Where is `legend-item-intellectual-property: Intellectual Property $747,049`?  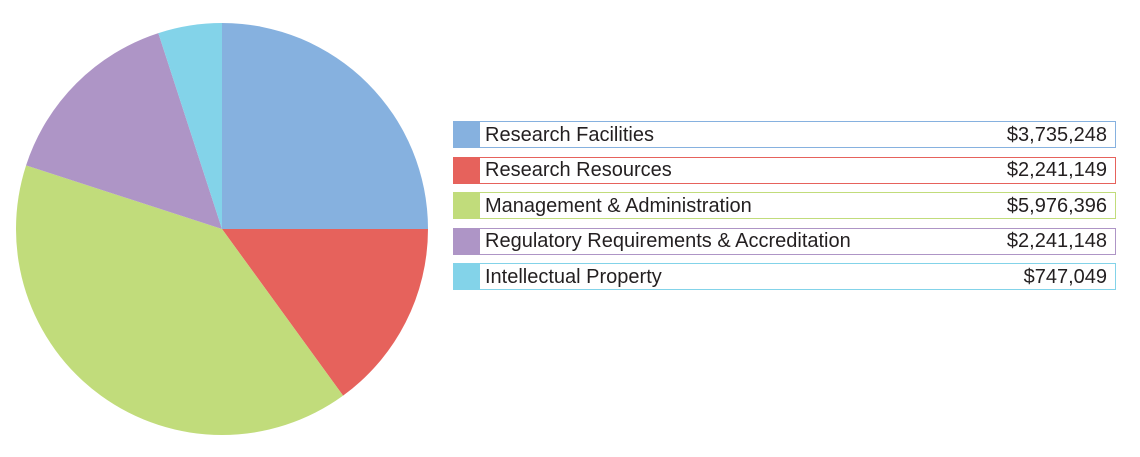 legend-item-intellectual-property: Intellectual Property $747,049 is located at coordinates (784, 276).